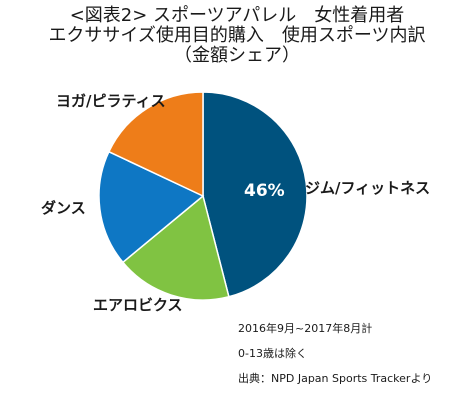  I want to click on slice-gym-fitness, so click(255, 194).